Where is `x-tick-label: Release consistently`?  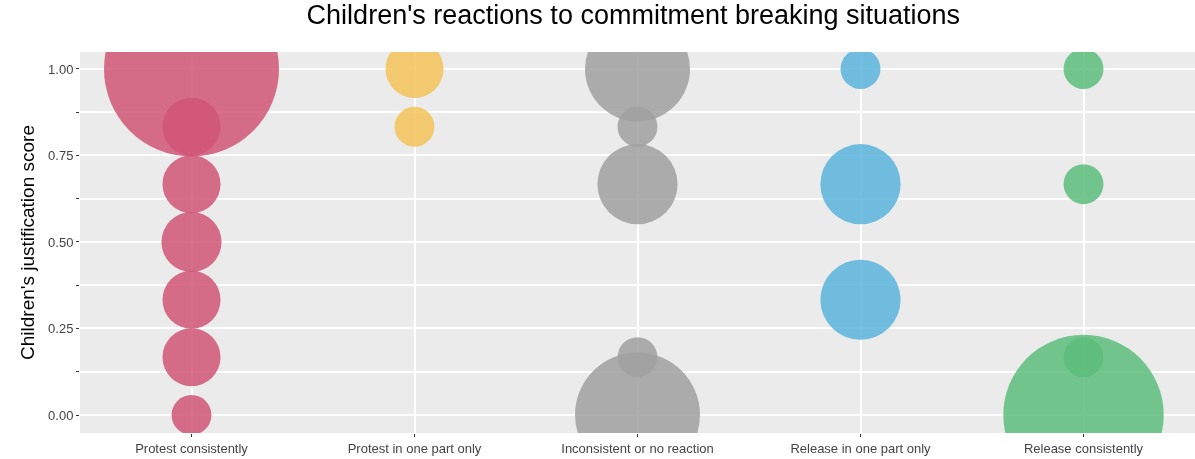 x-tick-label: Release consistently is located at coordinates (1083, 448).